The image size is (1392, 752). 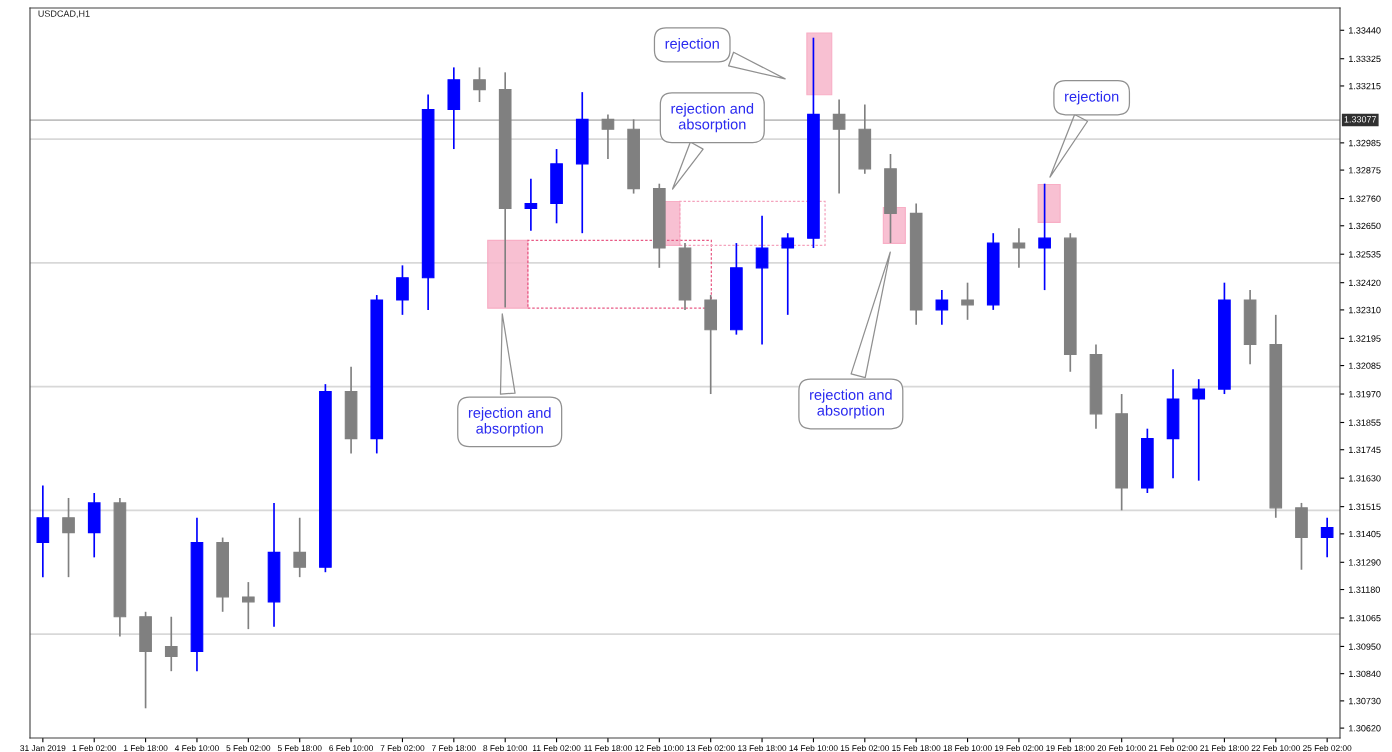 I want to click on x-tick-label: 8 Feb 10:00, so click(x=505, y=748).